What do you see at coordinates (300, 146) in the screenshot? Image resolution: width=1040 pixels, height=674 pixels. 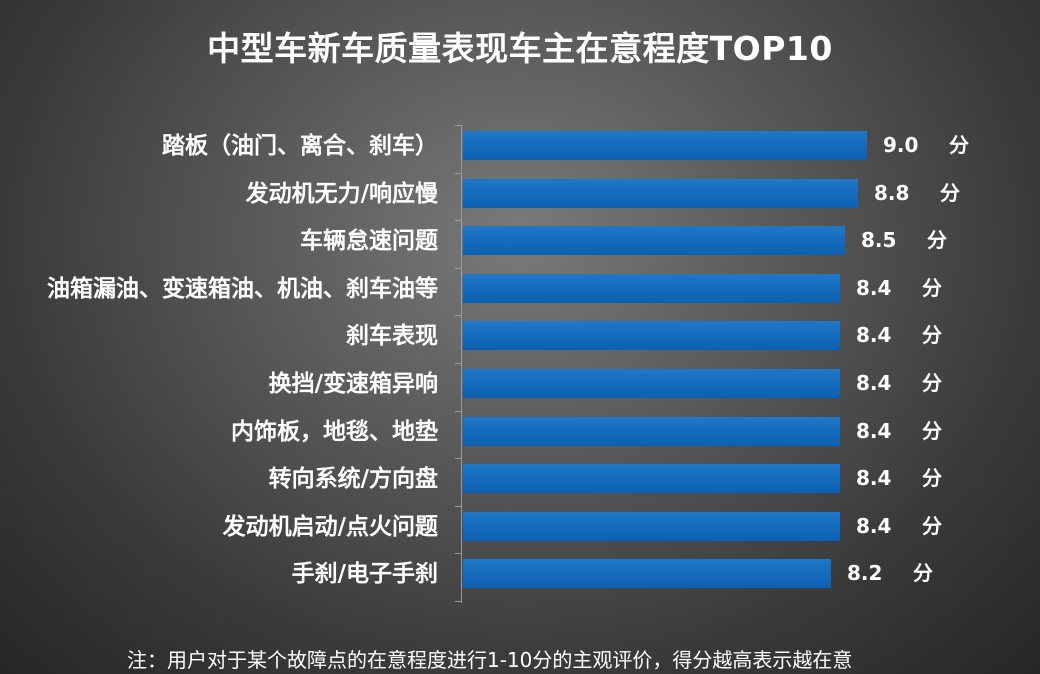 I see `category-label: 踏板（油门、离合、刹车）` at bounding box center [300, 146].